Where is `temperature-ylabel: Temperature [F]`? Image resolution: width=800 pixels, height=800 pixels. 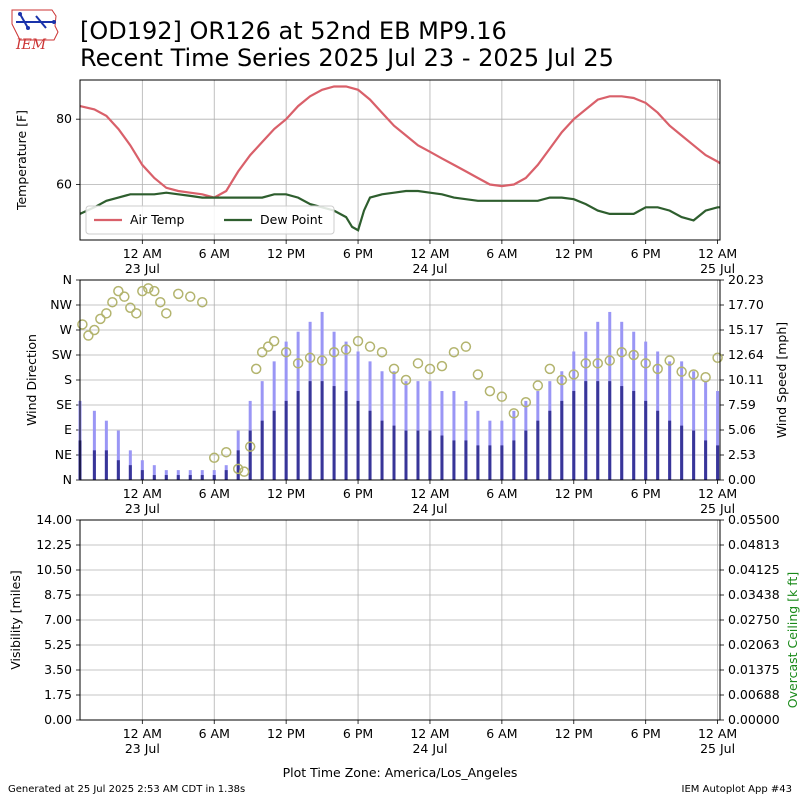 temperature-ylabel: Temperature [F] is located at coordinates (21, 160).